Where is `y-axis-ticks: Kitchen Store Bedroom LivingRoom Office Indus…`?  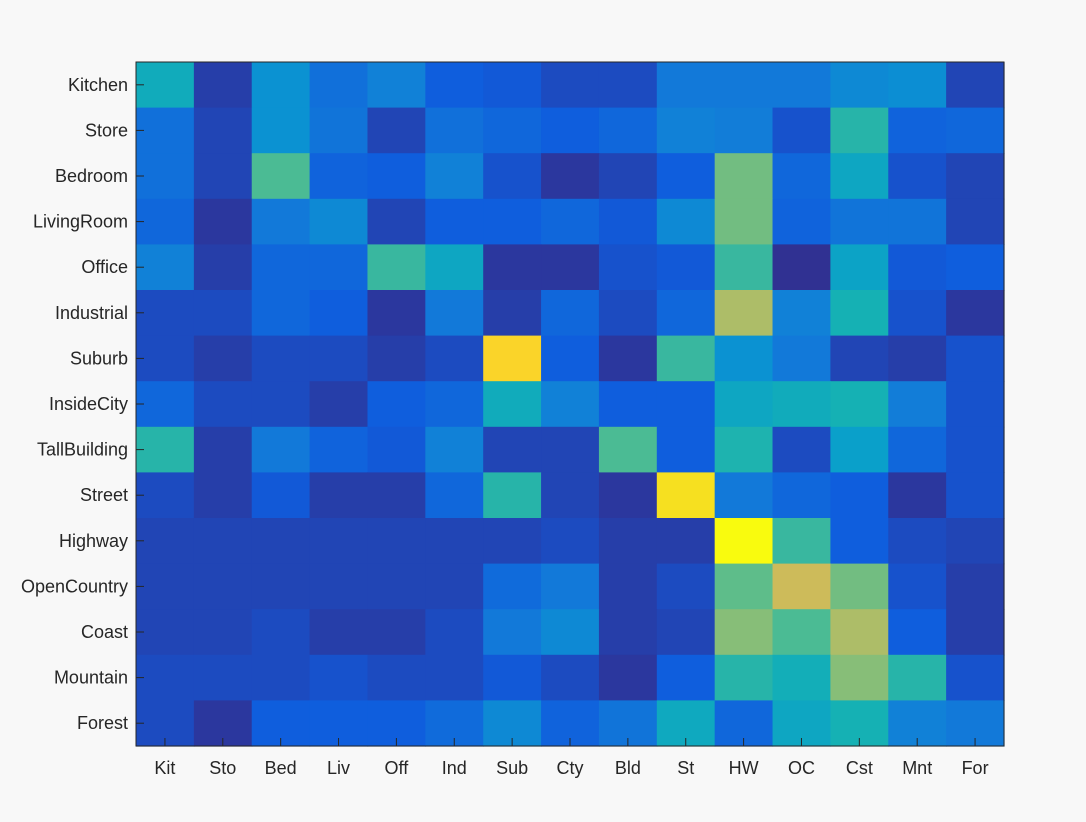 y-axis-ticks: Kitchen Store Bedroom LivingRoom Office Indus… is located at coordinates (82, 404).